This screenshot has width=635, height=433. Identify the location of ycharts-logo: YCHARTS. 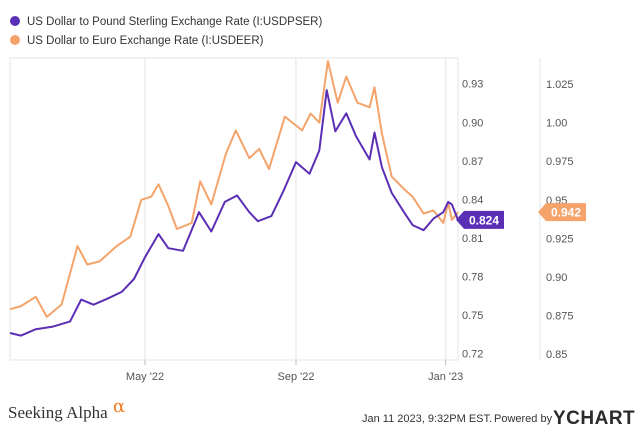
(594, 418).